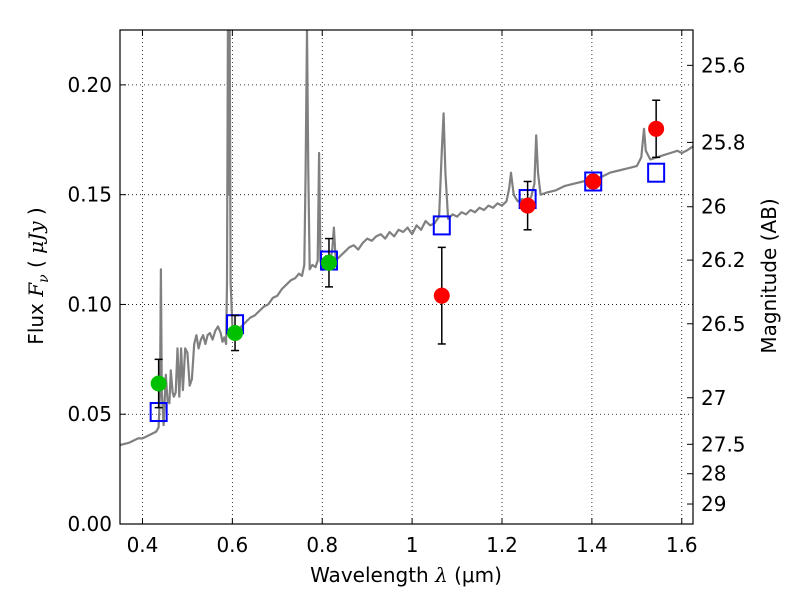 The width and height of the screenshot is (800, 600). What do you see at coordinates (713, 398) in the screenshot?
I see `magnitude-tick-label: 27` at bounding box center [713, 398].